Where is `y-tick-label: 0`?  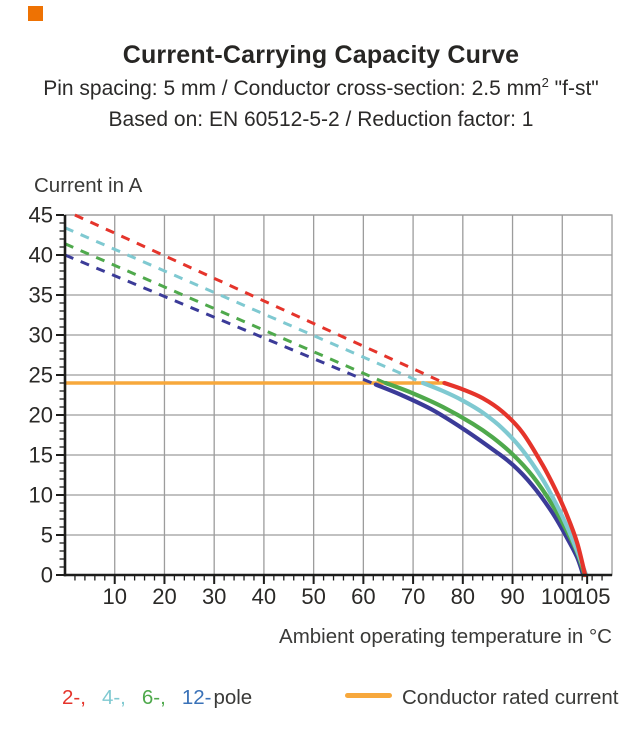 y-tick-label: 0 is located at coordinates (47, 575).